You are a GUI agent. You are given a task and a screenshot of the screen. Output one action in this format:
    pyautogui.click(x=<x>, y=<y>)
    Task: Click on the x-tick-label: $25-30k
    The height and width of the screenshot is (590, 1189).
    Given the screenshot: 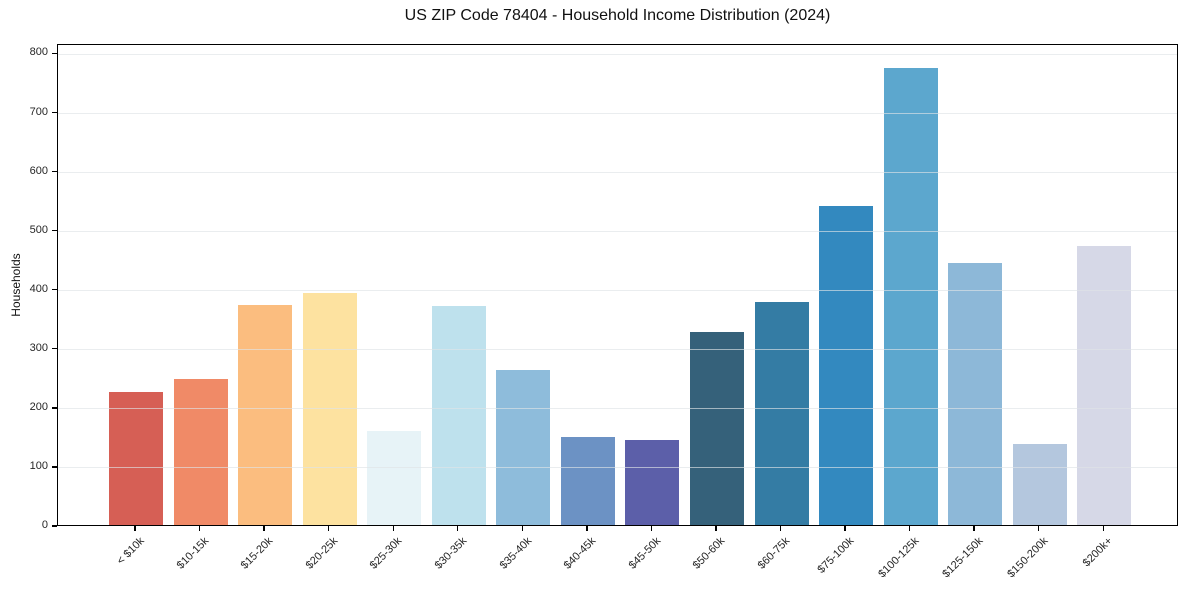 What is the action you would take?
    pyautogui.click(x=386, y=553)
    